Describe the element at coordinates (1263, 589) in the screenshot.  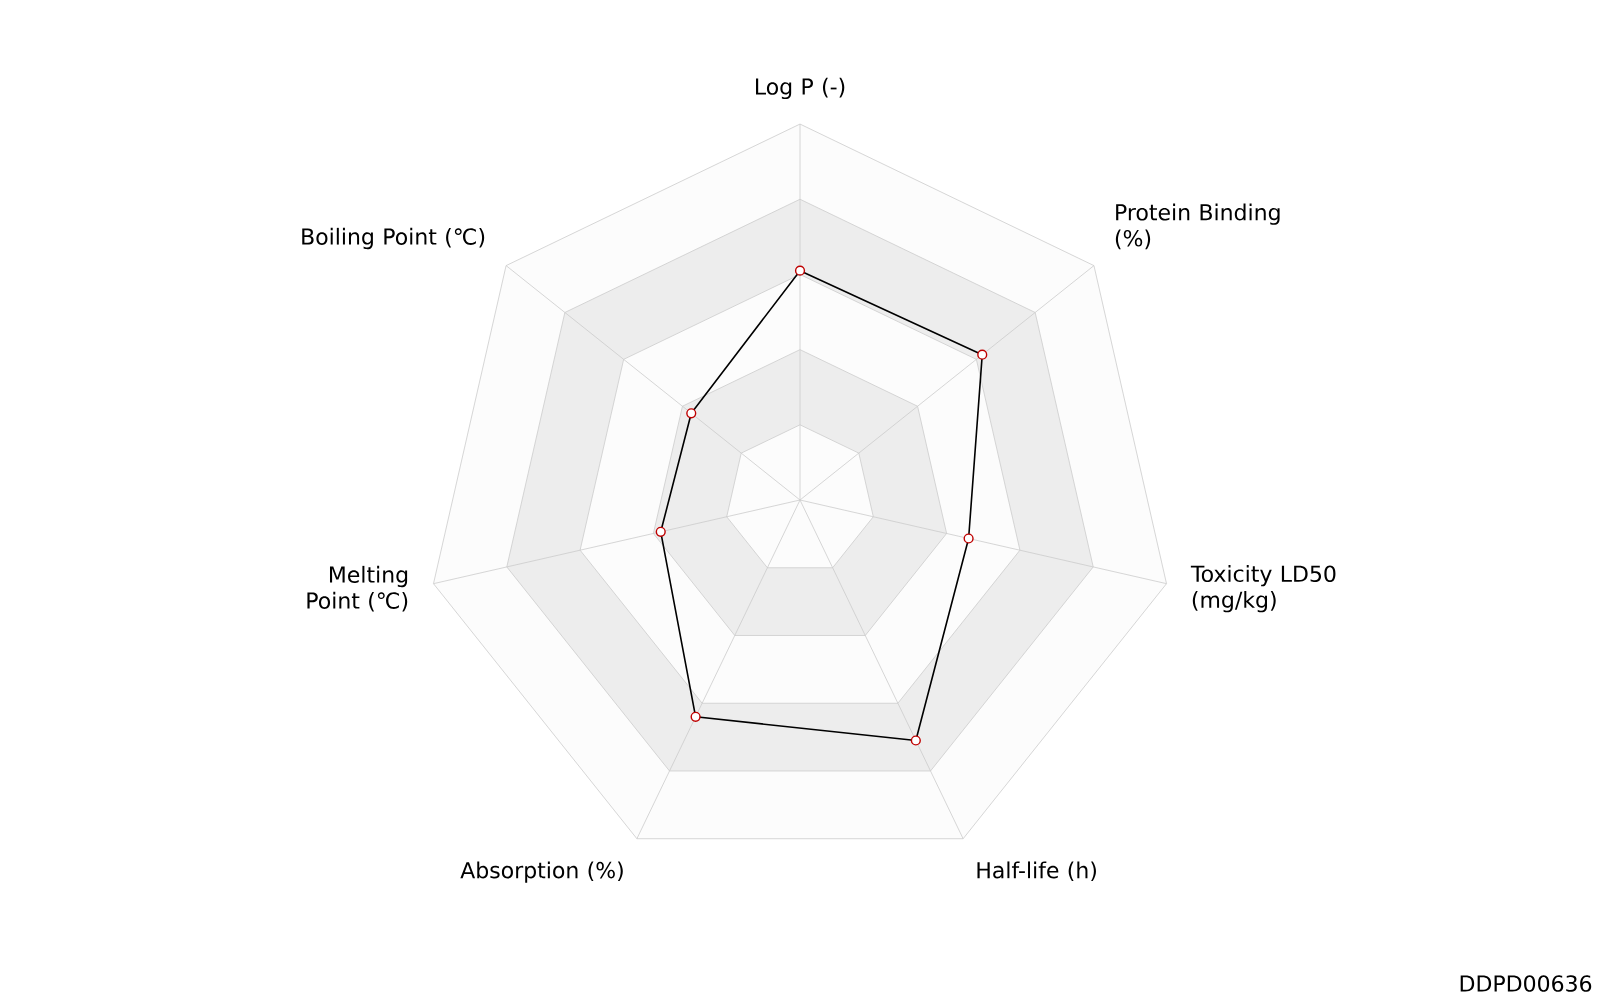
I see `spoke-label: Toxicity LD50 (mg/kg)` at that location.